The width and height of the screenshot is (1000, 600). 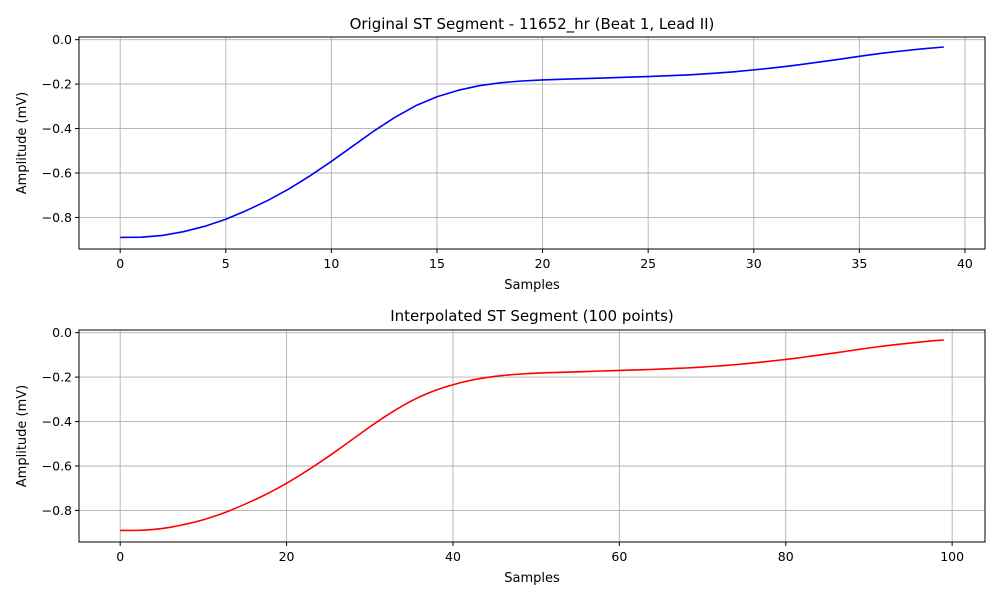 I want to click on x-tick-label: 30, so click(x=754, y=263).